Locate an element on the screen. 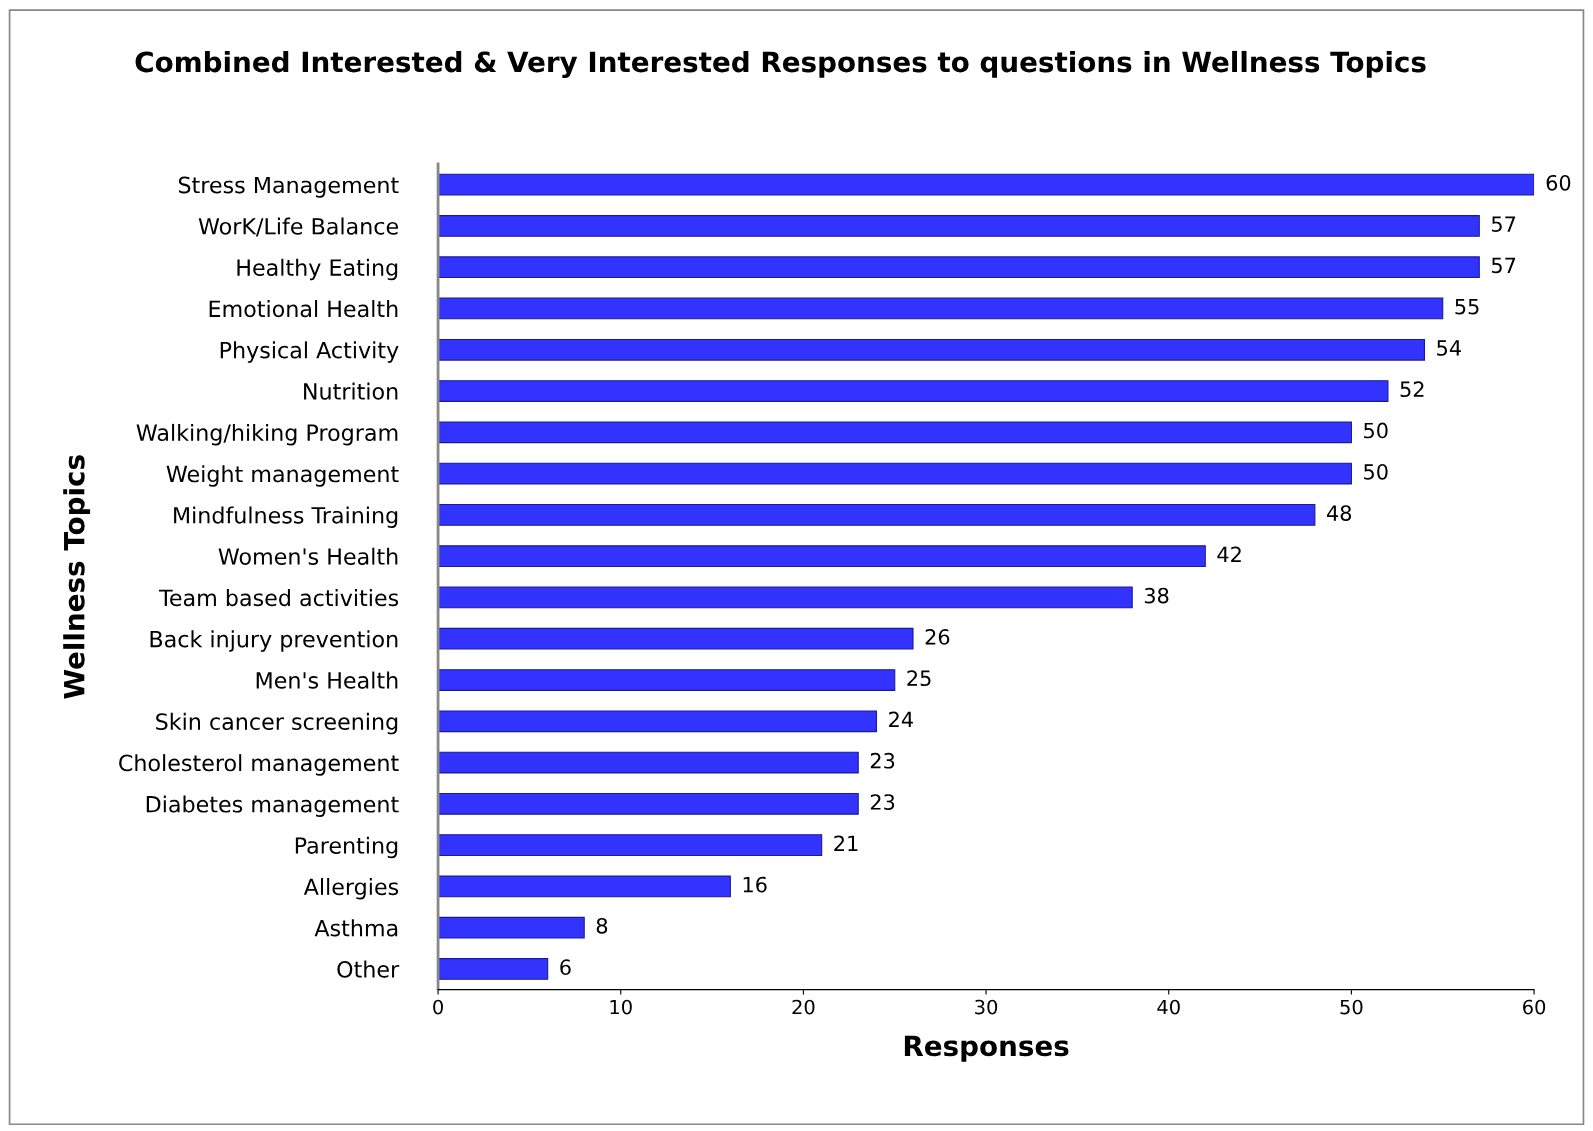 Image resolution: width=1593 pixels, height=1131 pixels. data-label: 26 is located at coordinates (937, 637).